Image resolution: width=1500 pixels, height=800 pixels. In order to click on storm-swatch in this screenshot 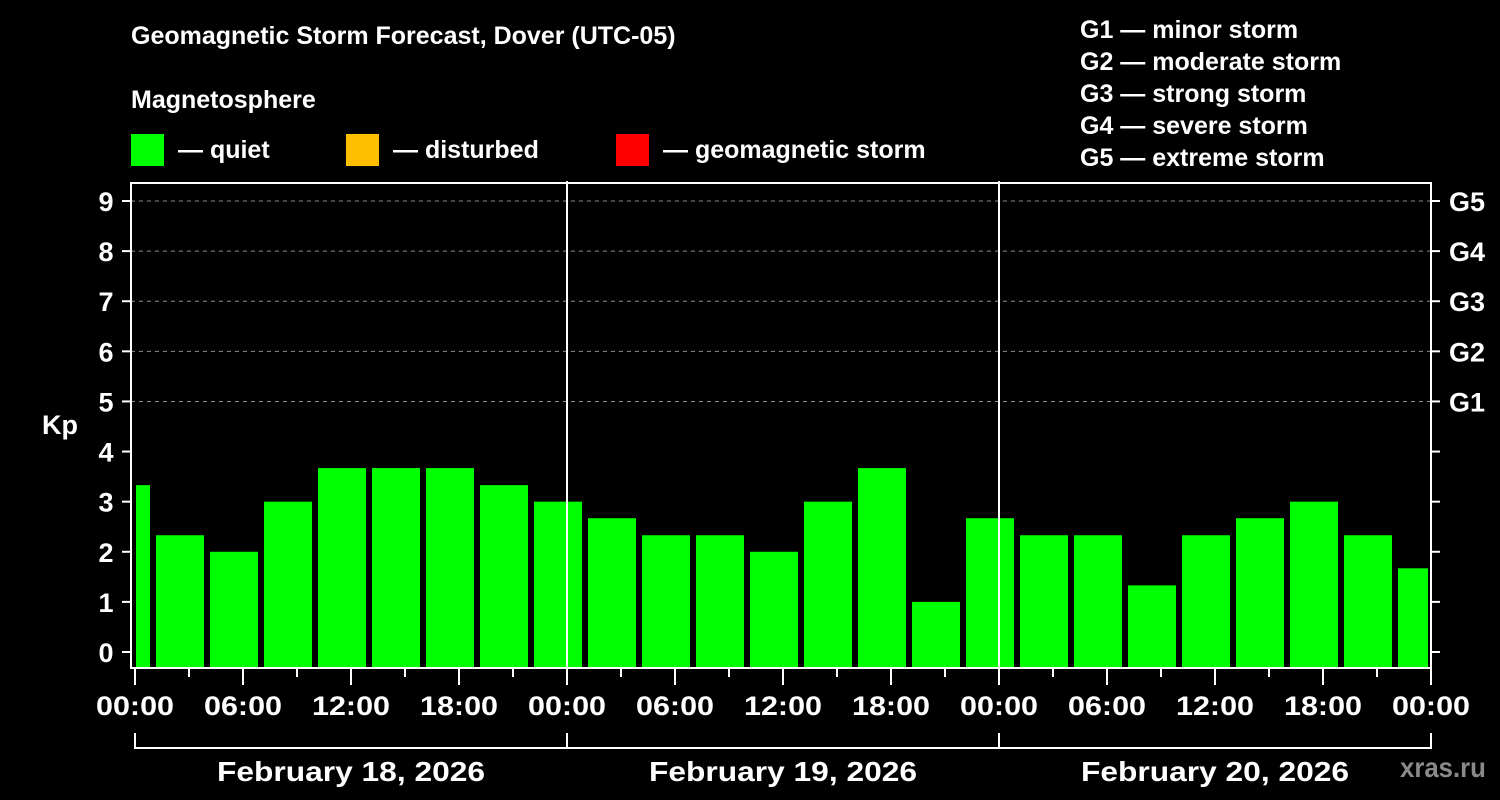, I will do `click(632, 150)`.